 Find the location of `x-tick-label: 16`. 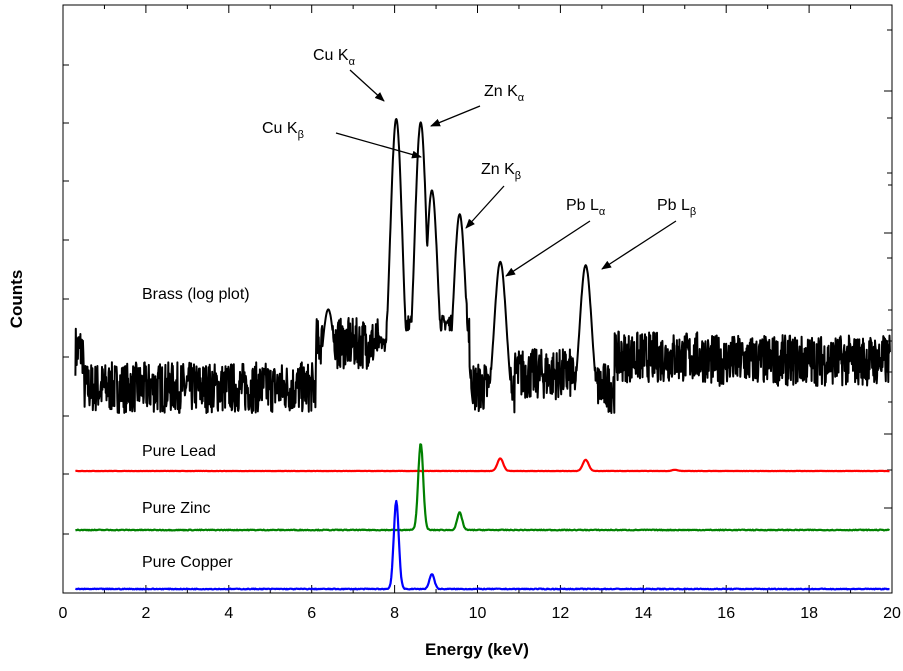

x-tick-label: 16 is located at coordinates (726, 613).